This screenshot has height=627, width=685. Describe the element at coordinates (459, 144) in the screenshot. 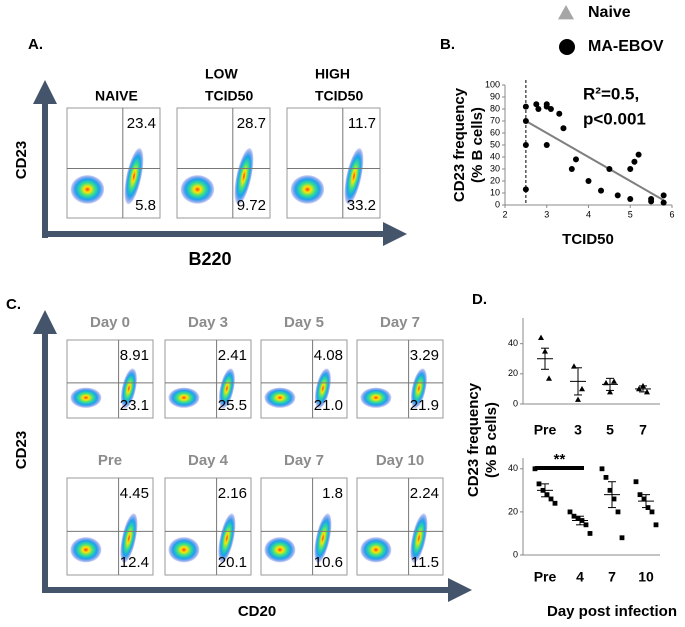

I see `axis-label: CD23 frequency` at that location.